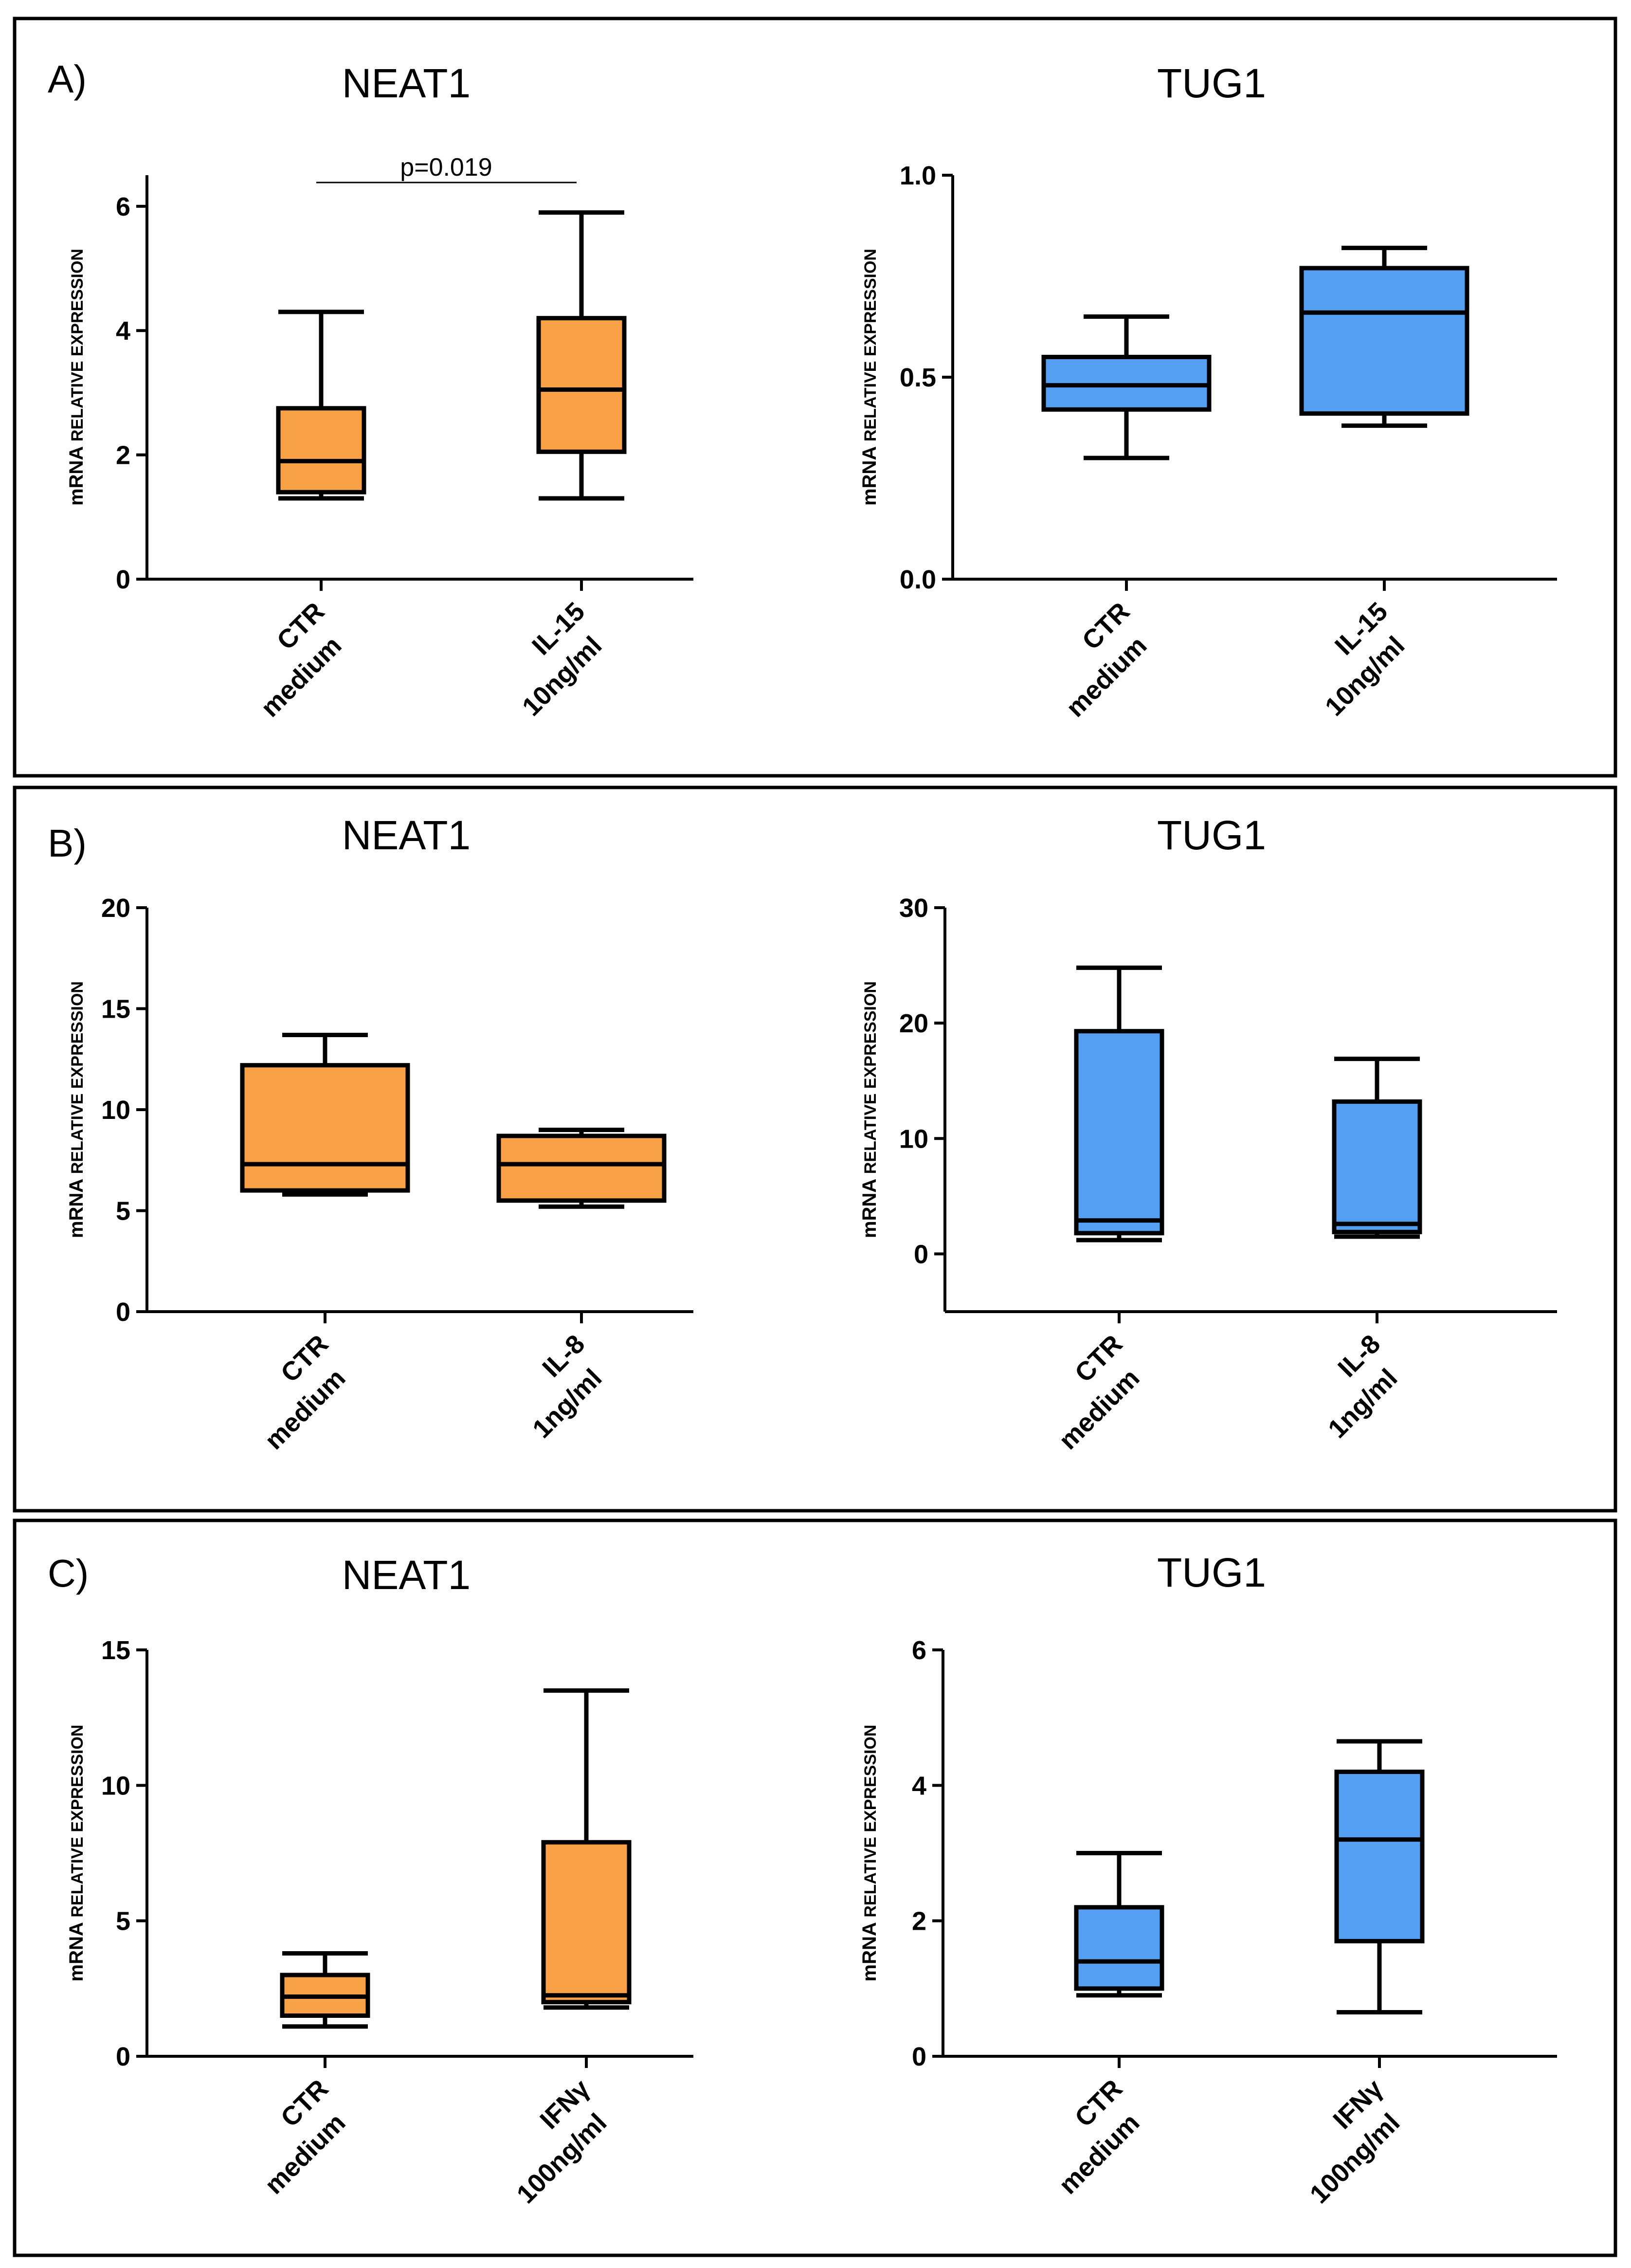 The image size is (1631, 2268). Describe the element at coordinates (913, 908) in the screenshot. I see `y-tick-label: 30` at that location.